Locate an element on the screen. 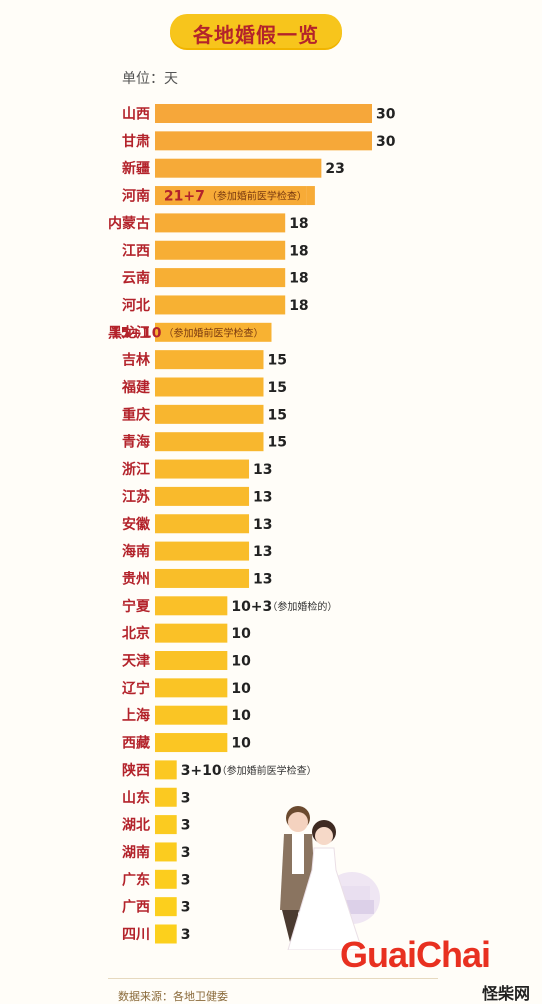  category-label: 福建 is located at coordinates (135, 387).